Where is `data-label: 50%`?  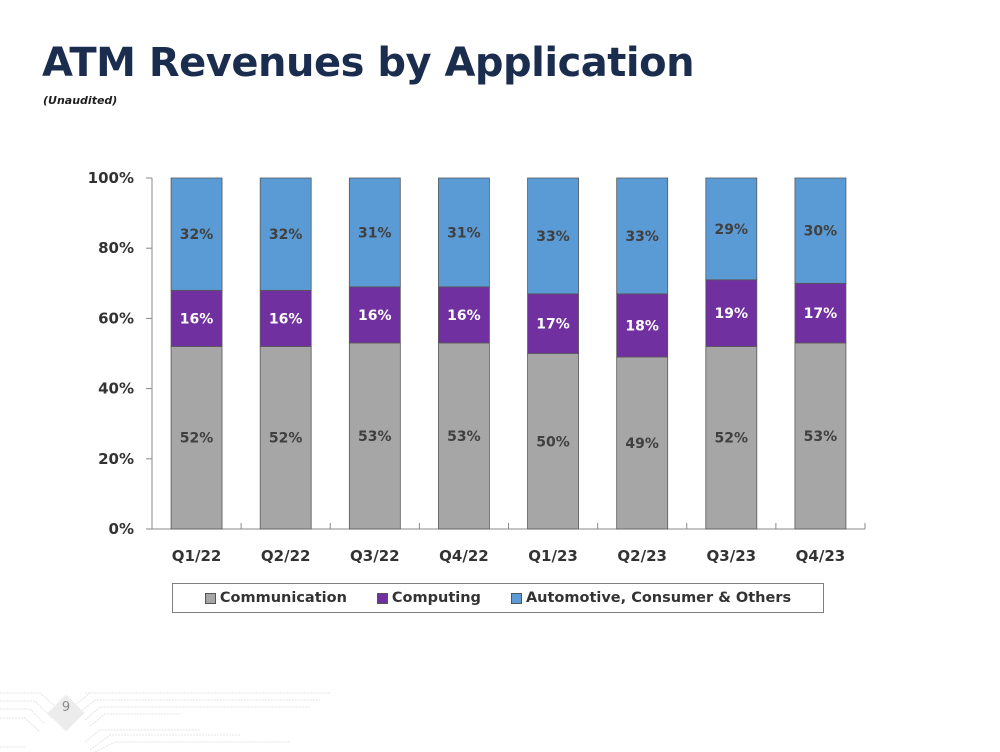 data-label: 50% is located at coordinates (553, 442).